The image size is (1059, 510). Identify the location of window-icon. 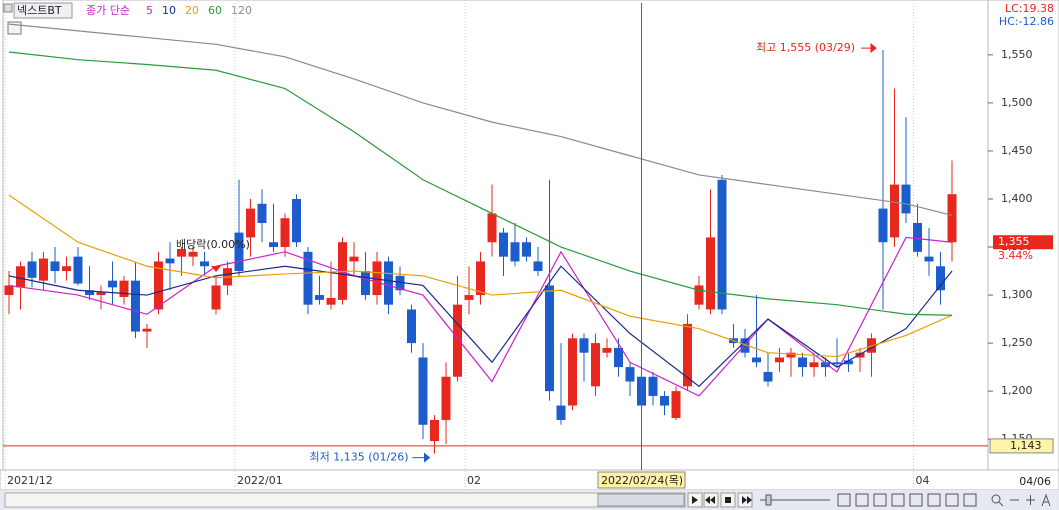
(8, 8).